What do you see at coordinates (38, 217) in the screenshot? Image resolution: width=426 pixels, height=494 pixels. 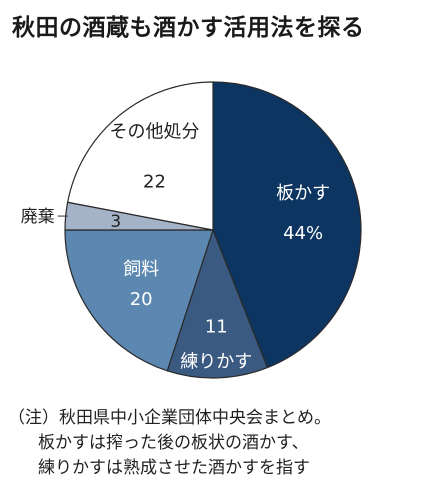 I see `slice-label-廃棄: 廃棄` at bounding box center [38, 217].